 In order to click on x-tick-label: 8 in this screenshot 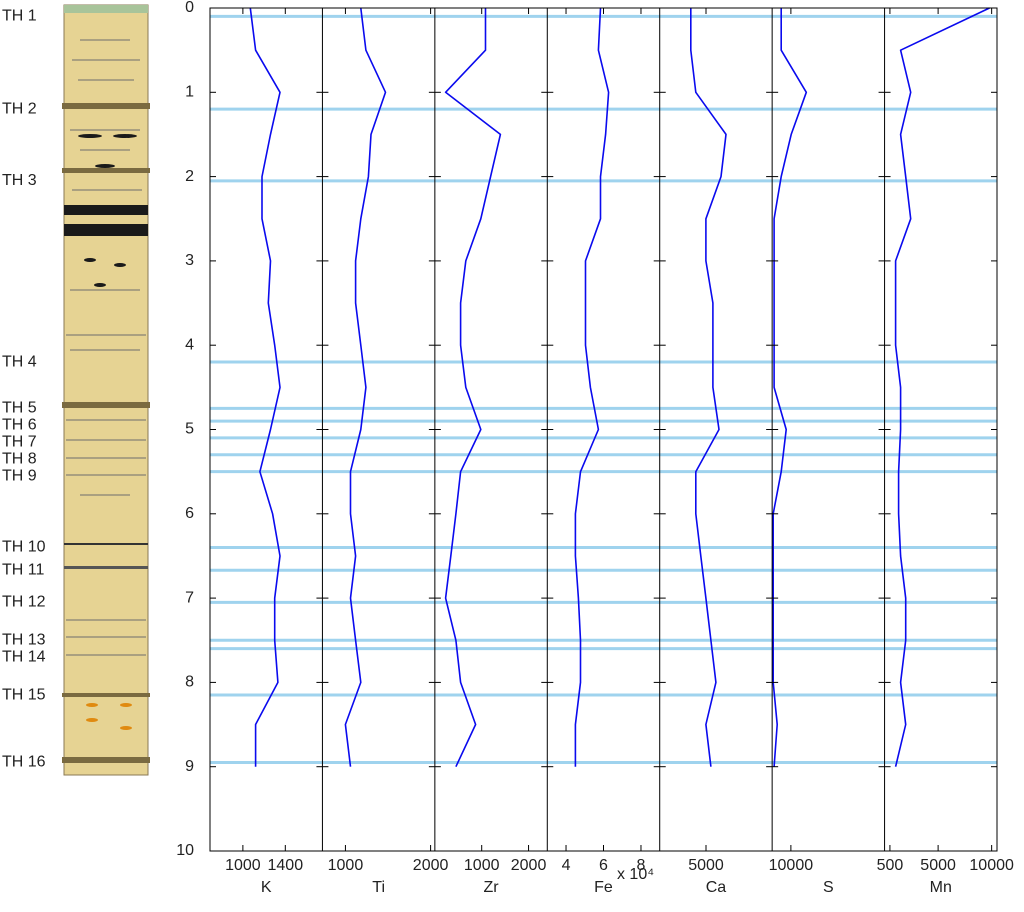, I will do `click(641, 865)`.